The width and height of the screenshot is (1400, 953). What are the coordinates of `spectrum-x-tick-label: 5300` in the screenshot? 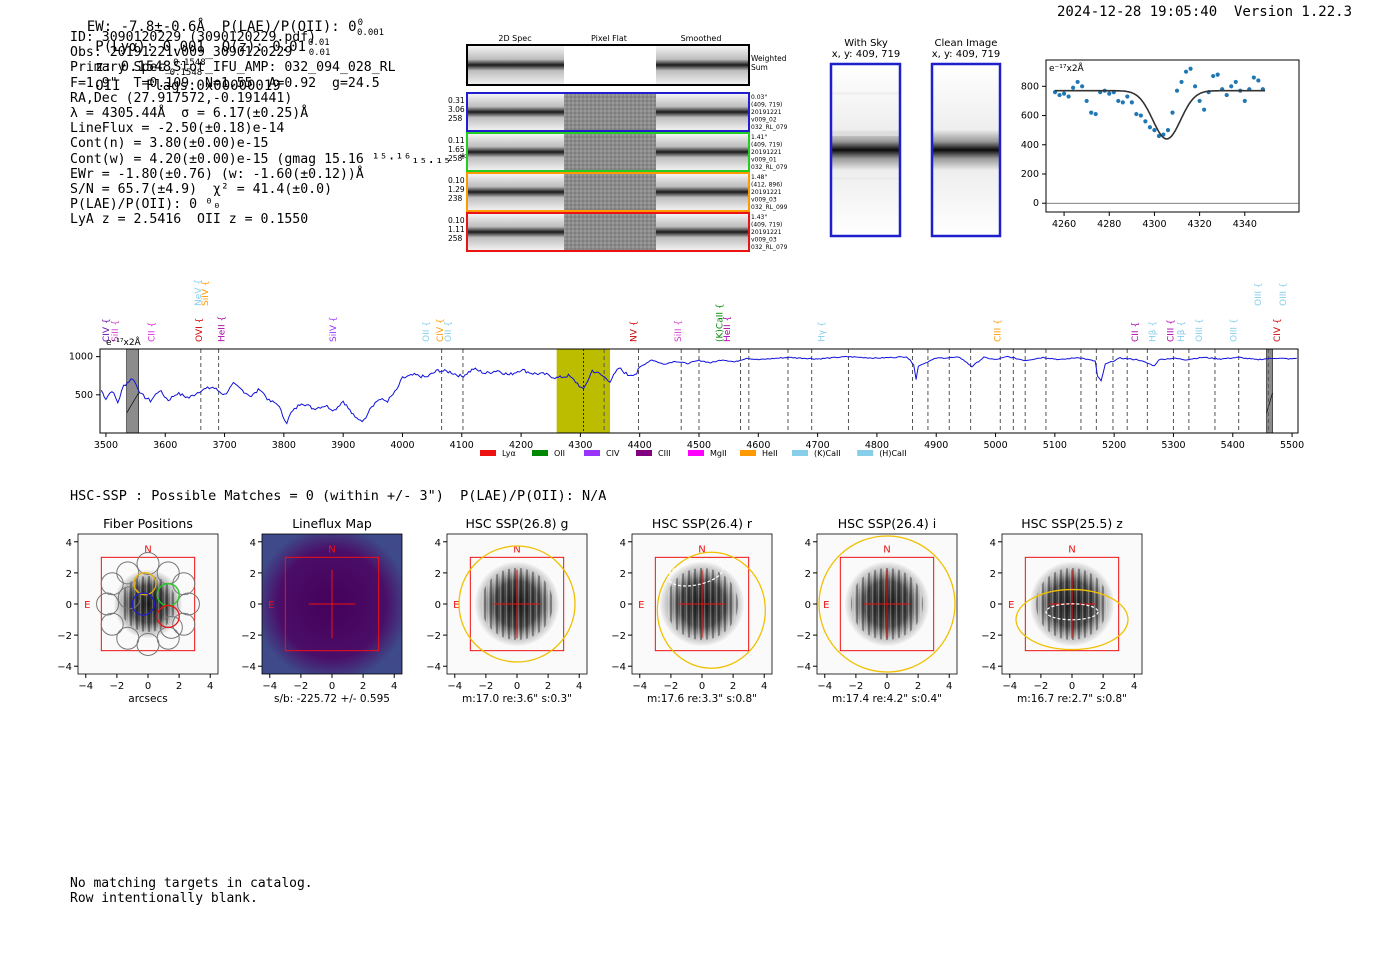 It's located at (1173, 445).